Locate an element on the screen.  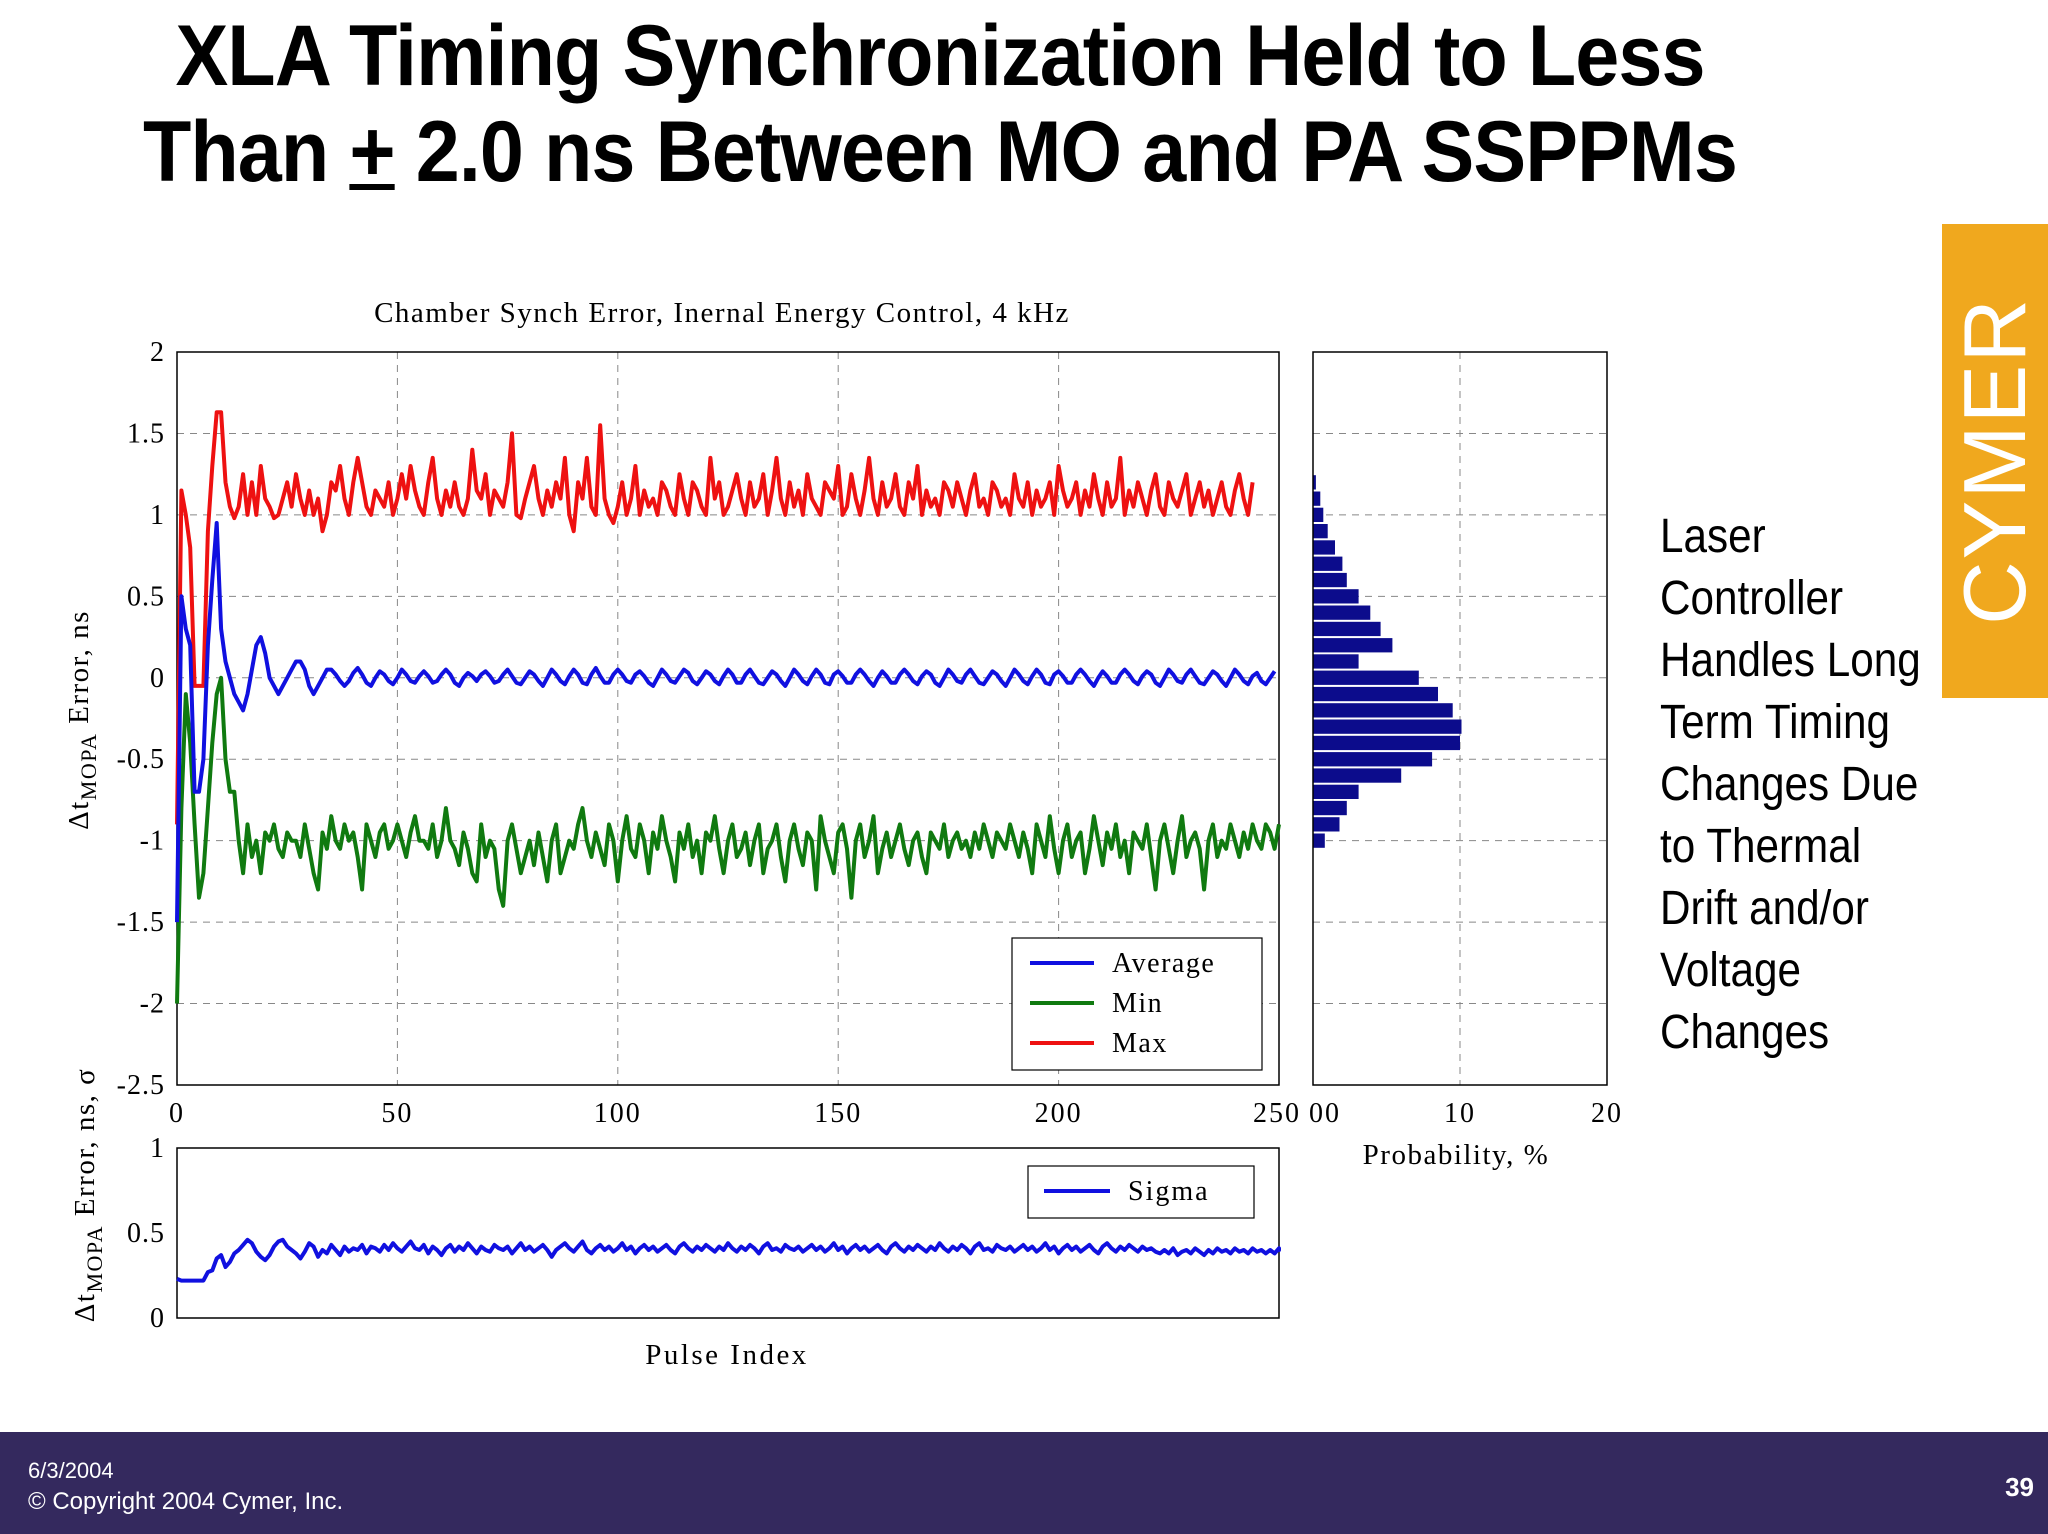
series-line-average is located at coordinates (726, 722).